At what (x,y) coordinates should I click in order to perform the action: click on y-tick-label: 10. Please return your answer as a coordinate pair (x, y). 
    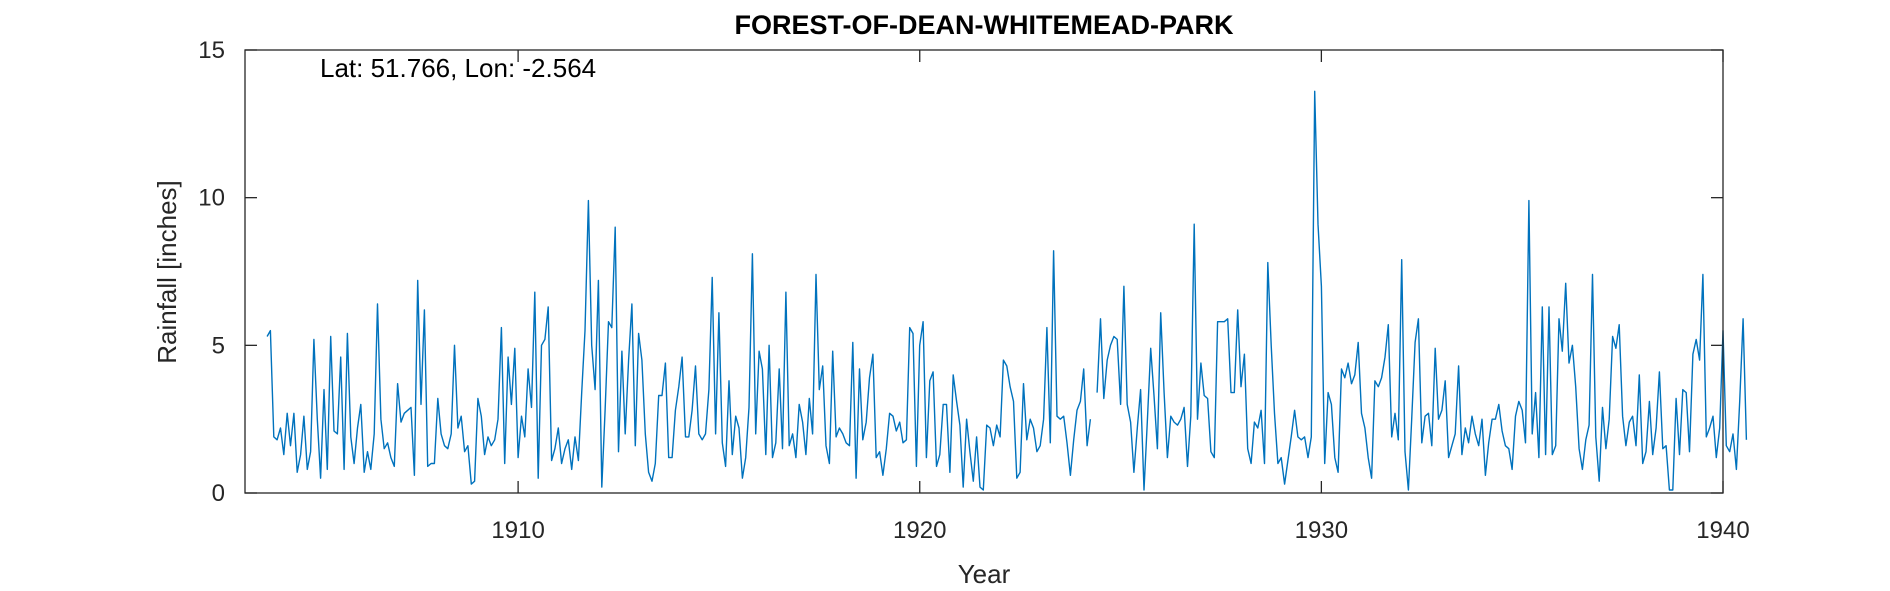
    Looking at the image, I should click on (211, 198).